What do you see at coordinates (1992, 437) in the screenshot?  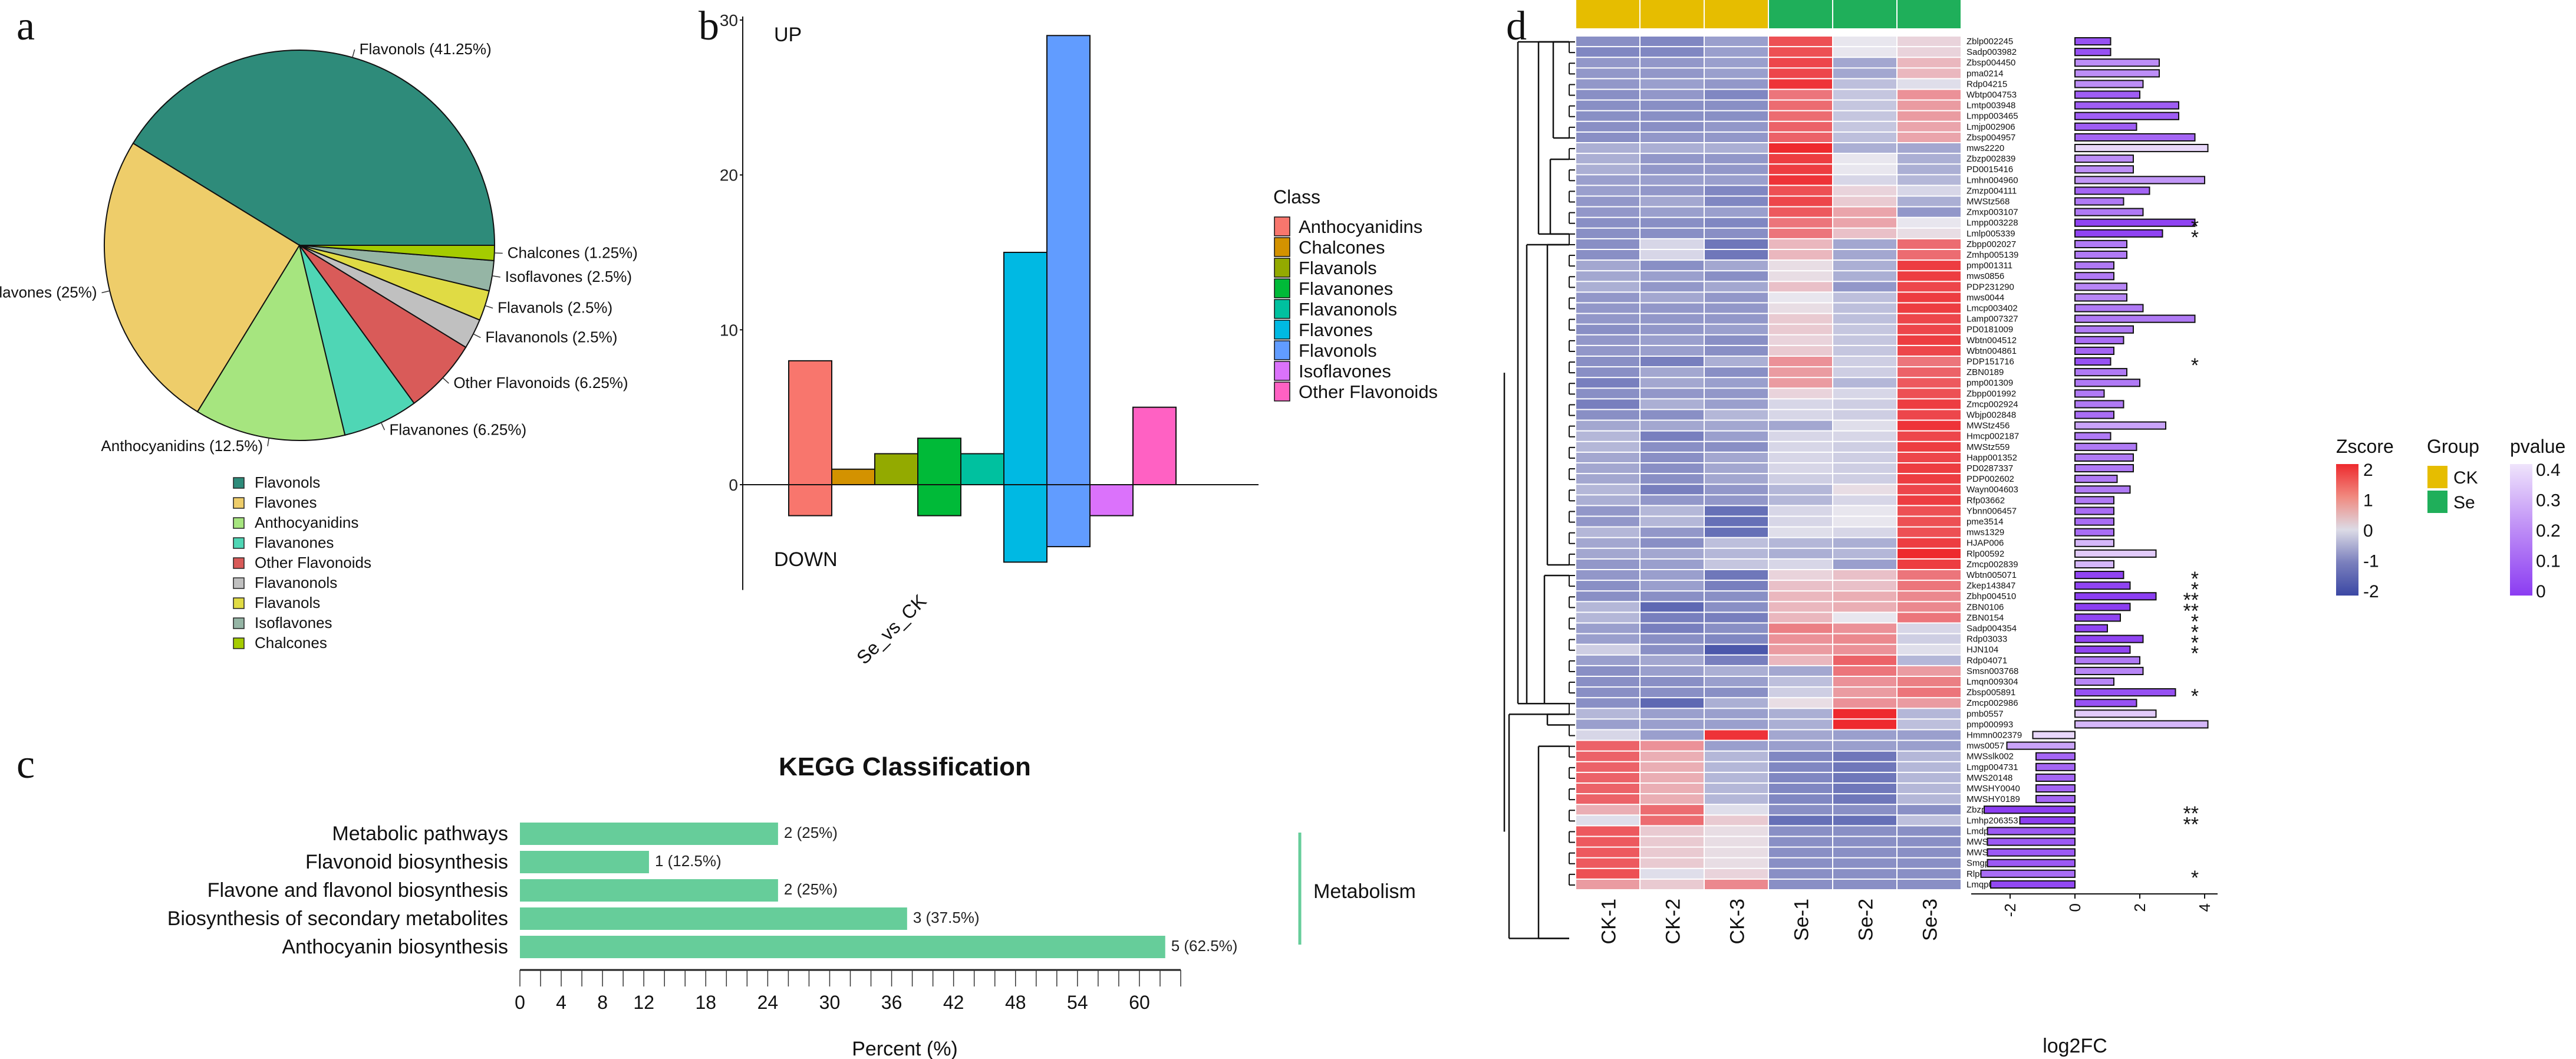 I see `row-label: Hmcp002187` at bounding box center [1992, 437].